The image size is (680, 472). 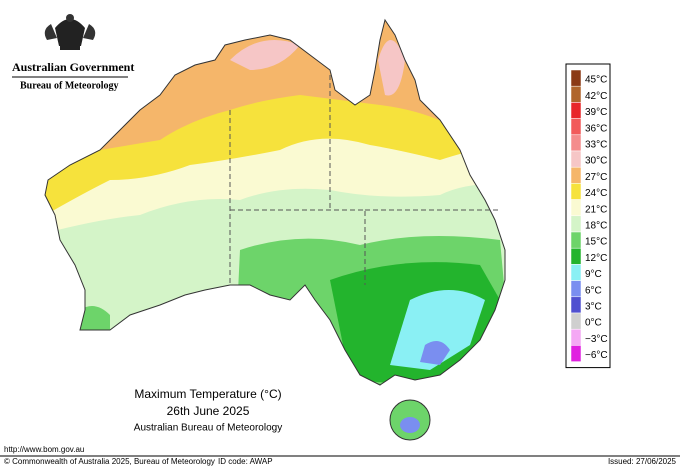 What do you see at coordinates (208, 411) in the screenshot?
I see `map-date: 26th June 2025` at bounding box center [208, 411].